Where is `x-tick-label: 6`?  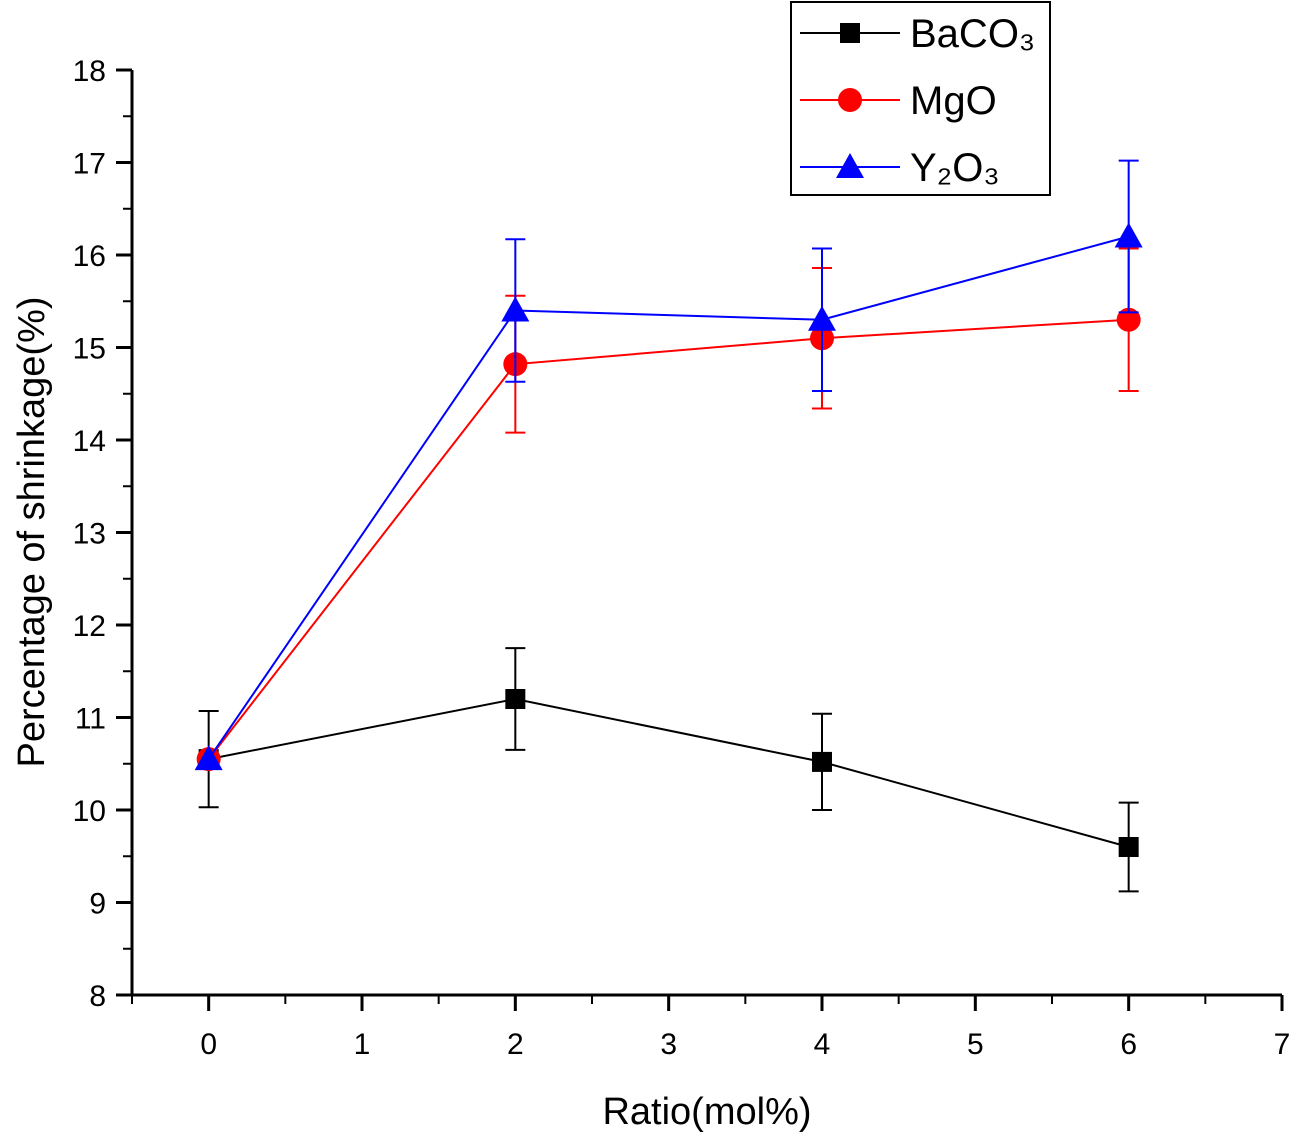
x-tick-label: 6 is located at coordinates (1128, 1044).